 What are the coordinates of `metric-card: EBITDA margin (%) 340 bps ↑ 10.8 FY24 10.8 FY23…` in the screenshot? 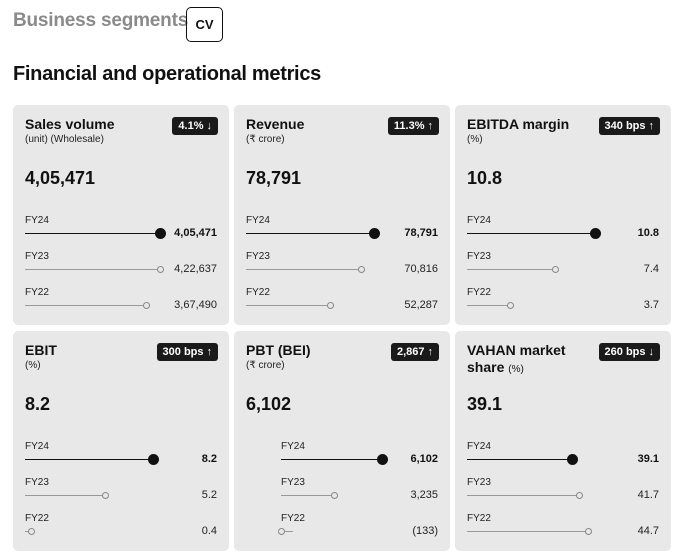 It's located at (563, 215).